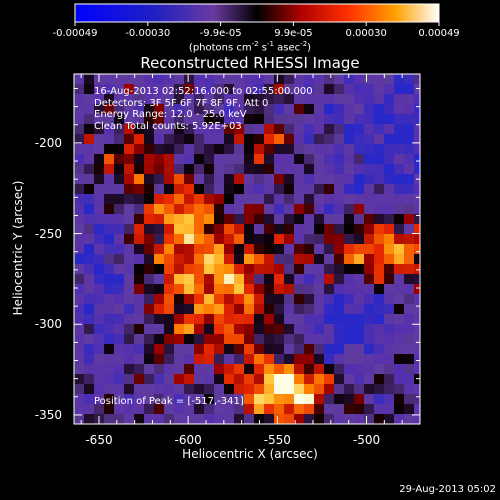  Describe the element at coordinates (447, 489) in the screenshot. I see `plot-timestamp: 29-Aug-2013 05:02` at that location.